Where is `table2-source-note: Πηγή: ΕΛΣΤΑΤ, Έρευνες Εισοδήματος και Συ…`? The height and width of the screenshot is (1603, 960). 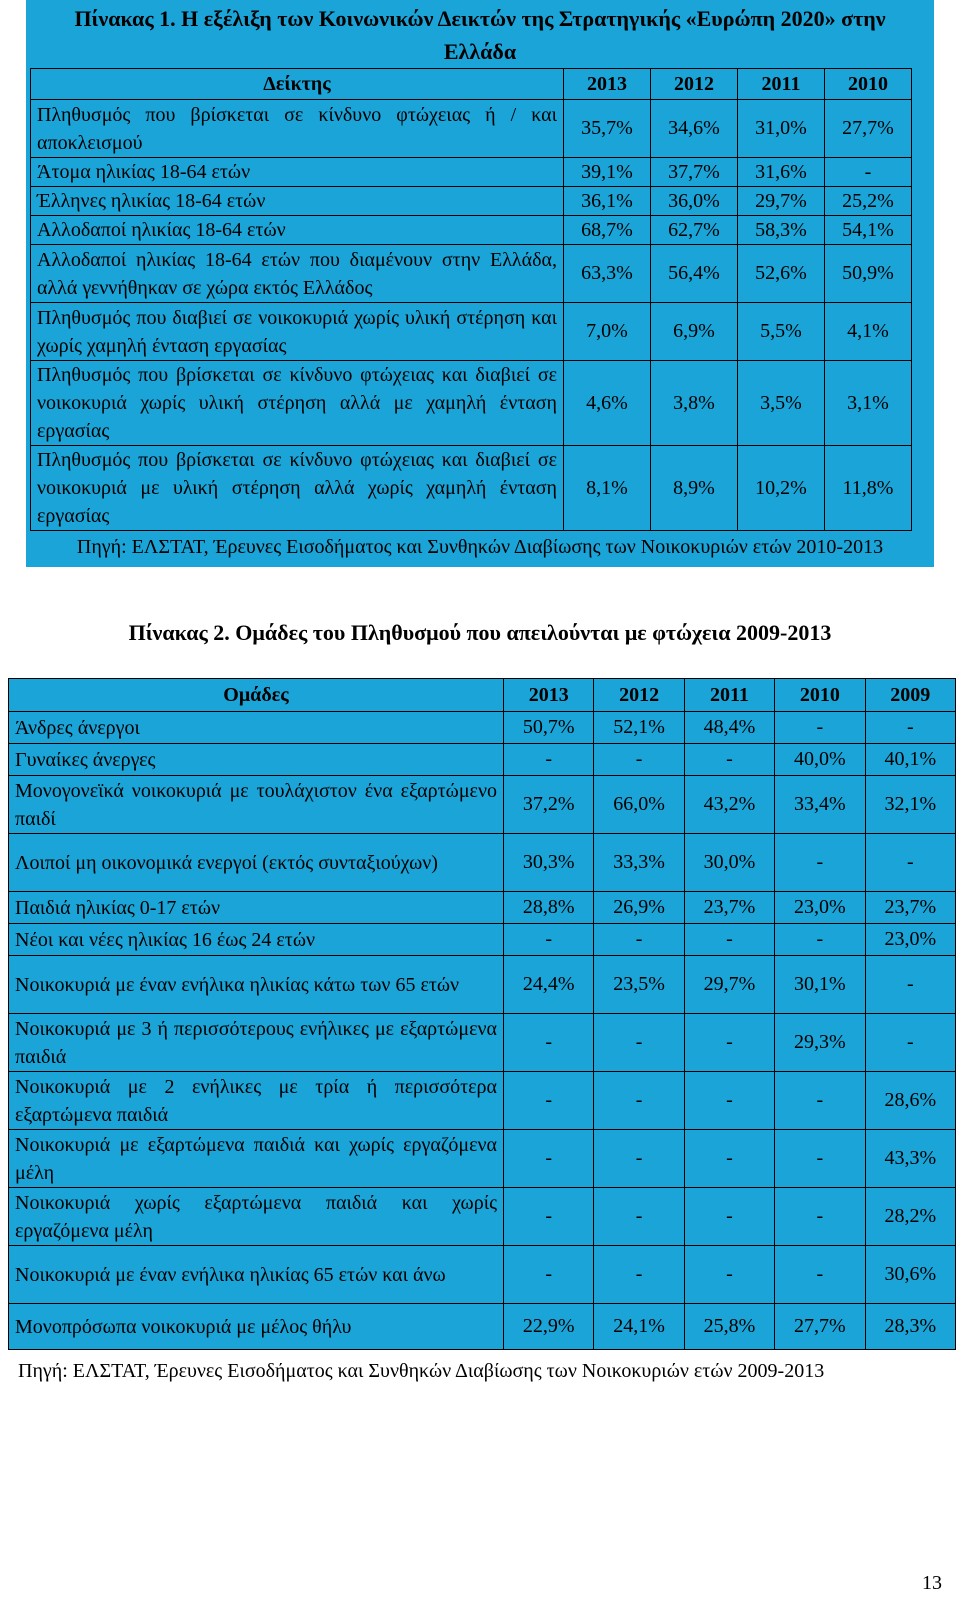 table2-source-note: Πηγή: ΕΛΣΤΑΤ, Έρευνες Εισοδήματος και Συ… is located at coordinates (421, 1371).